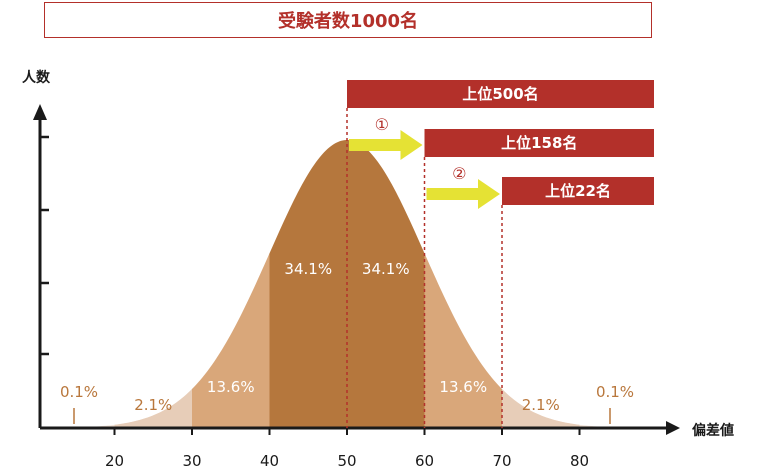 This screenshot has height=470, width=760. I want to click on title-text: 受験者数1000名, so click(348, 21).